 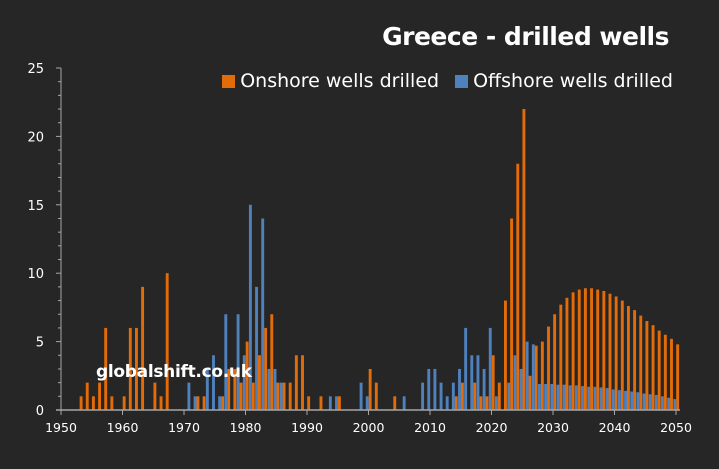 What do you see at coordinates (213, 382) in the screenshot?
I see `bar-offshore-1975` at bounding box center [213, 382].